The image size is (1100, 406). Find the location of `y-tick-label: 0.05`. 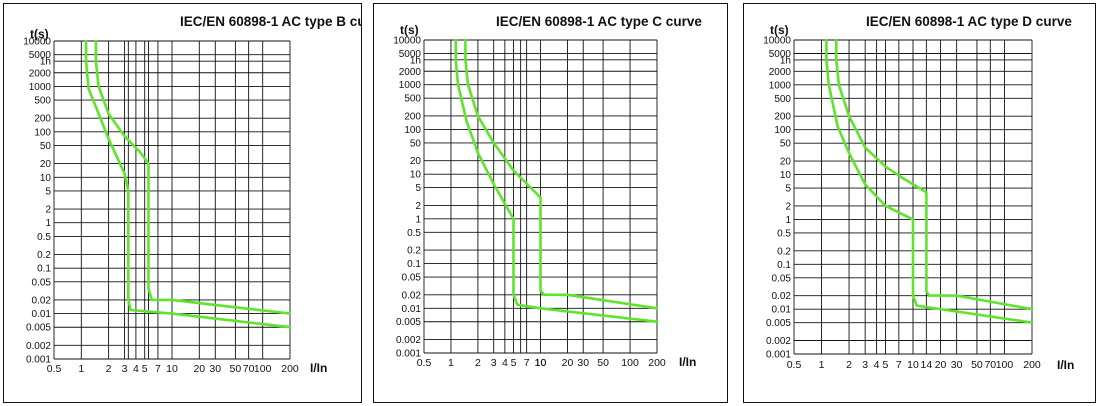

y-tick-label: 0.05 is located at coordinates (782, 278).